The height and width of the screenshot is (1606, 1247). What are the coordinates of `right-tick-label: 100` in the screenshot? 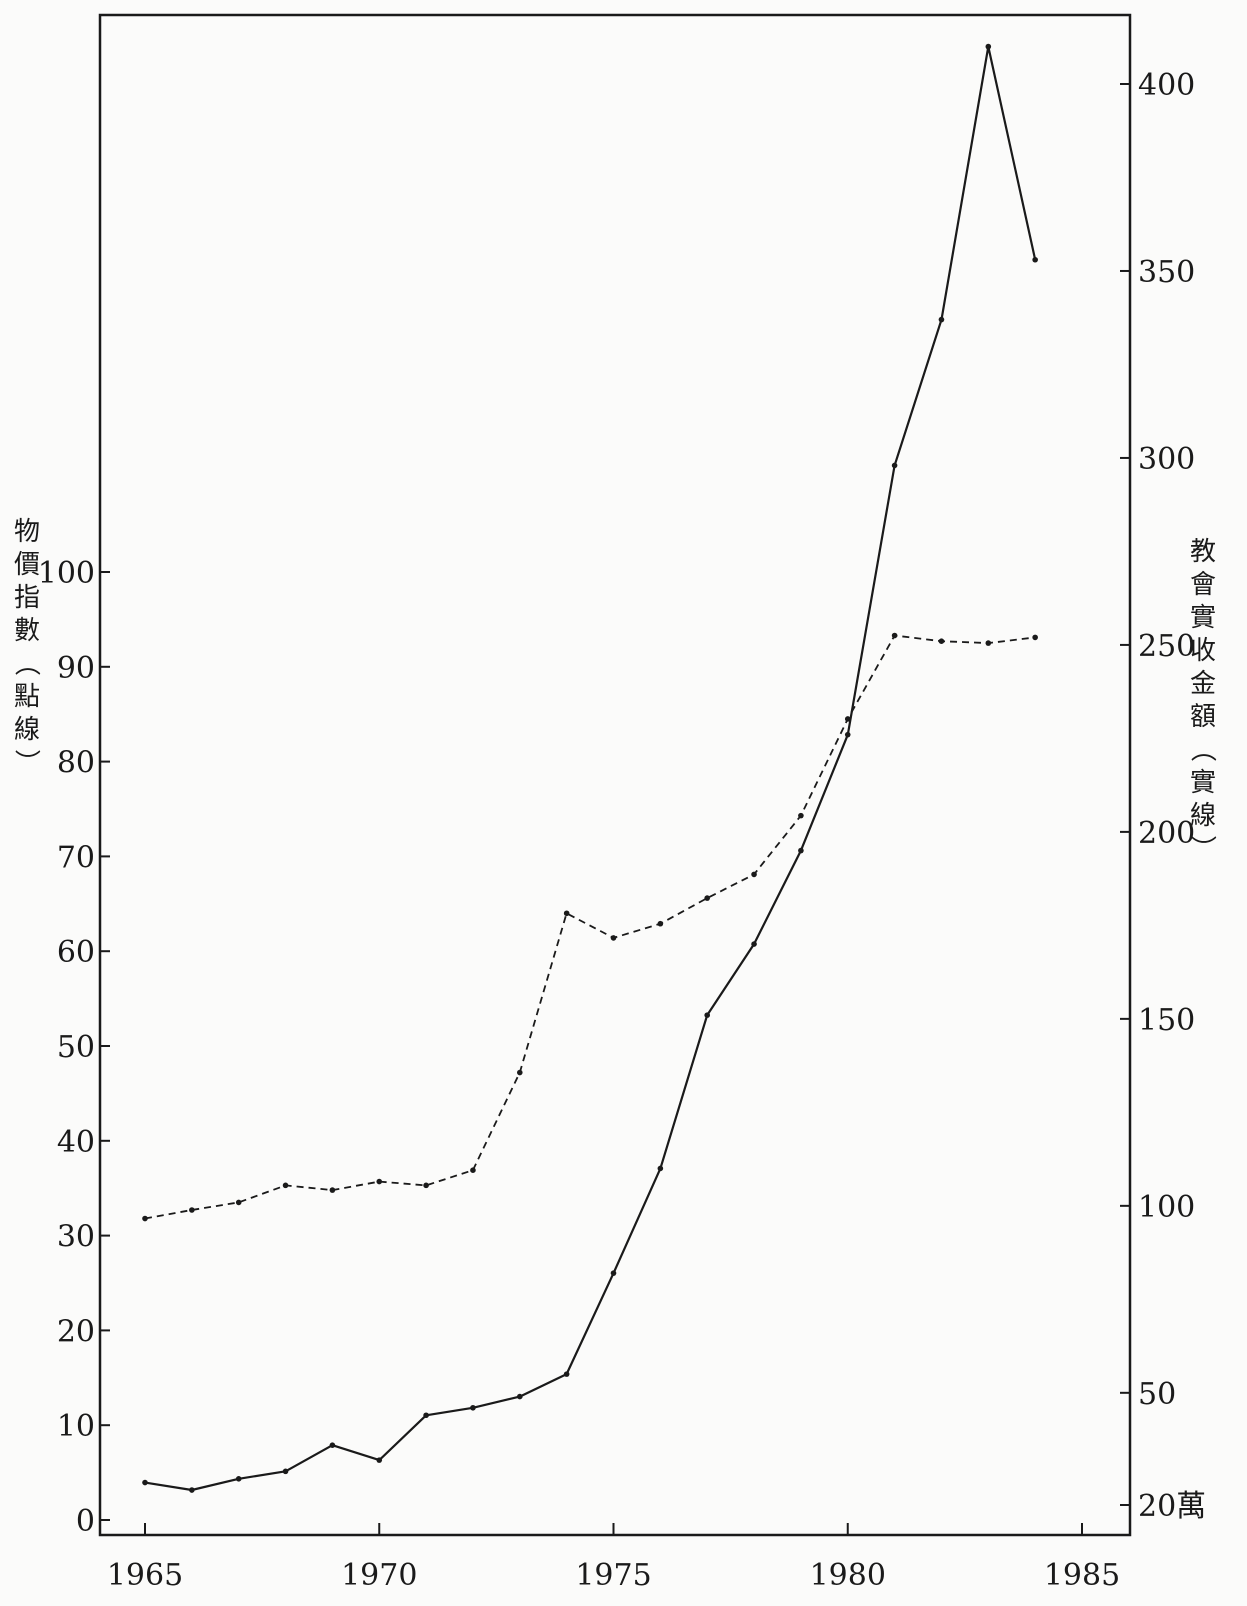 It's located at (1166, 1207).